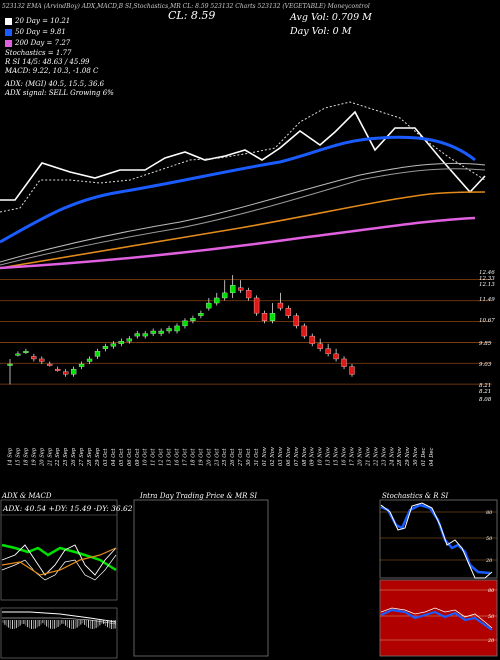 The width and height of the screenshot is (500, 660). What do you see at coordinates (337, 456) in the screenshot?
I see `date-label: 15 Nov` at bounding box center [337, 456].